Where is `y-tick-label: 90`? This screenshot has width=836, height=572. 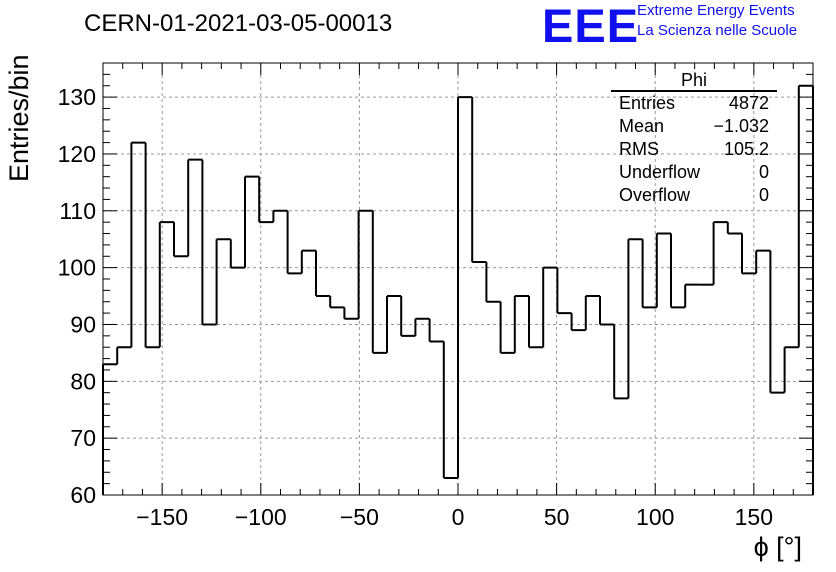
y-tick-label: 90 is located at coordinates (83, 324).